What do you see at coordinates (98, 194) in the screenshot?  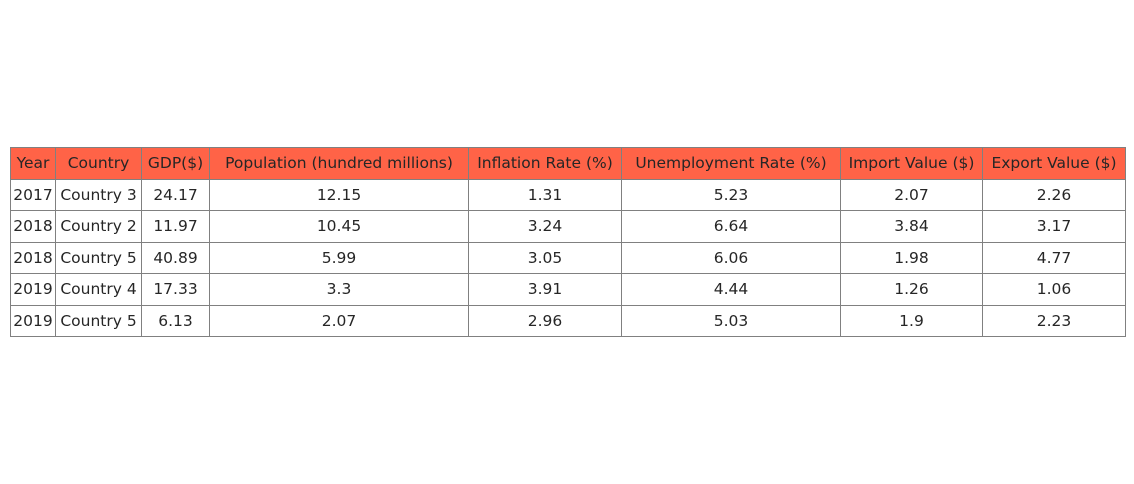 I see `table-cell: Country 3` at bounding box center [98, 194].